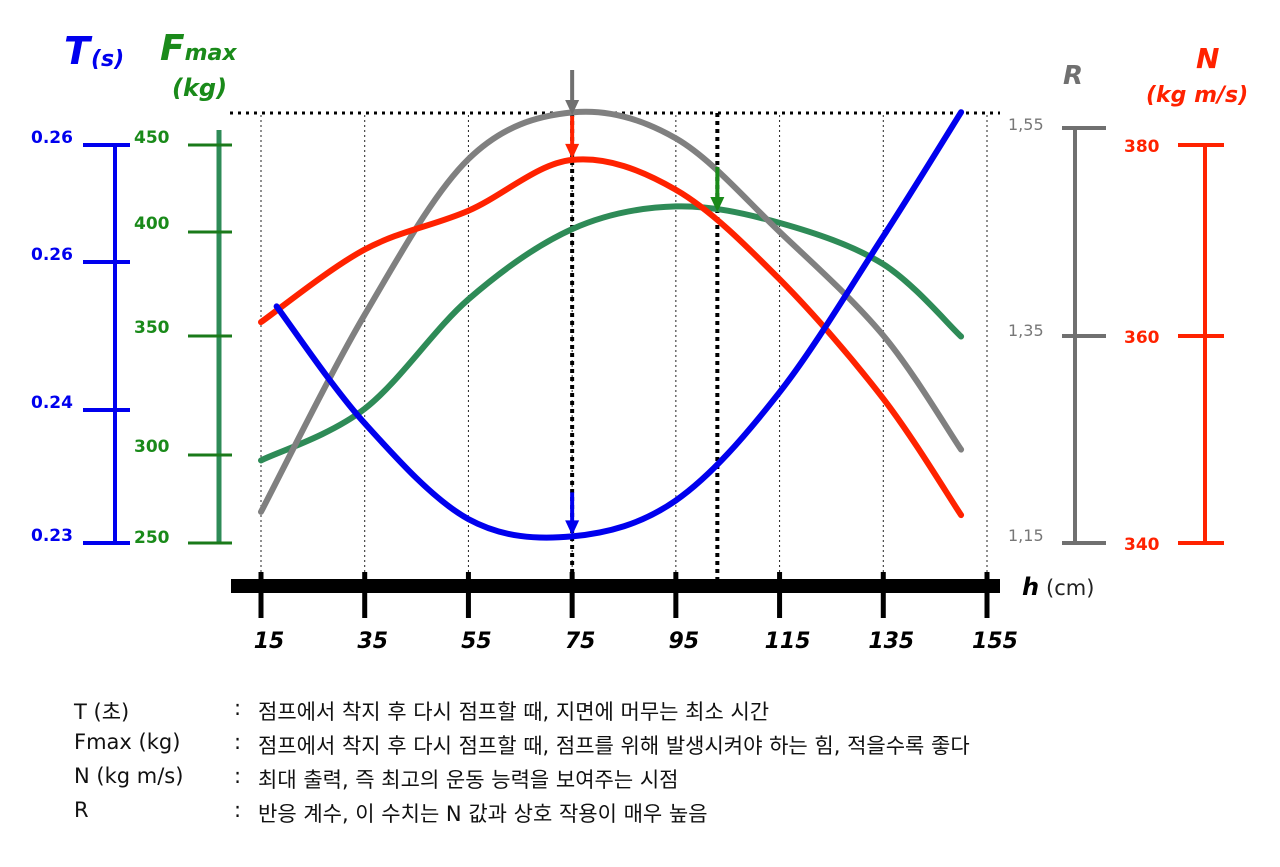 The image size is (1280, 867). Describe the element at coordinates (102, 712) in the screenshot. I see `legend-key: T (초)` at that location.